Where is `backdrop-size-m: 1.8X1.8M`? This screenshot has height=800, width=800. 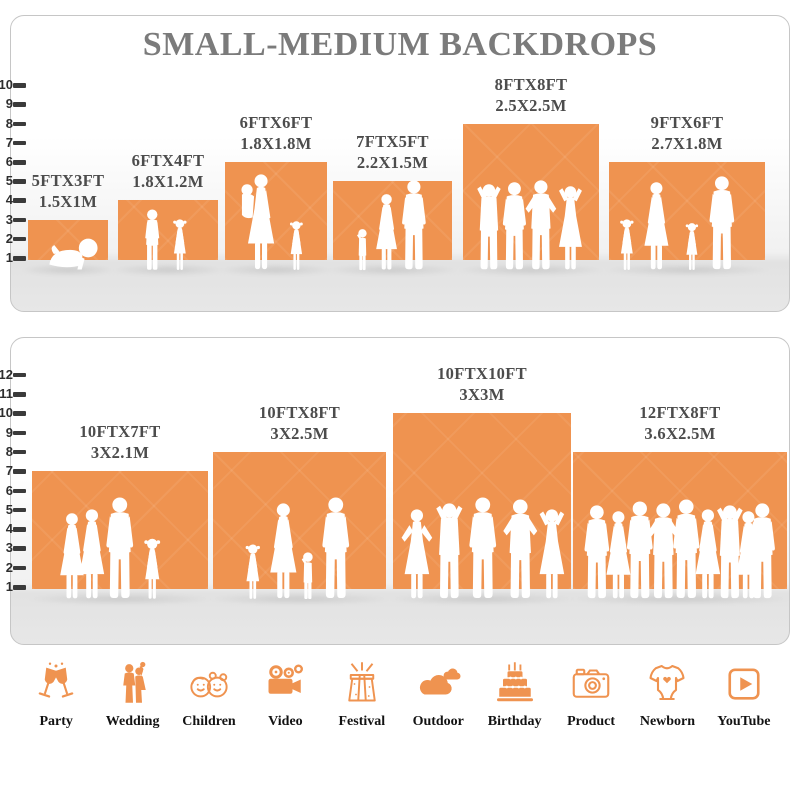
backdrop-size-m: 1.8X1.8M is located at coordinates (276, 143).